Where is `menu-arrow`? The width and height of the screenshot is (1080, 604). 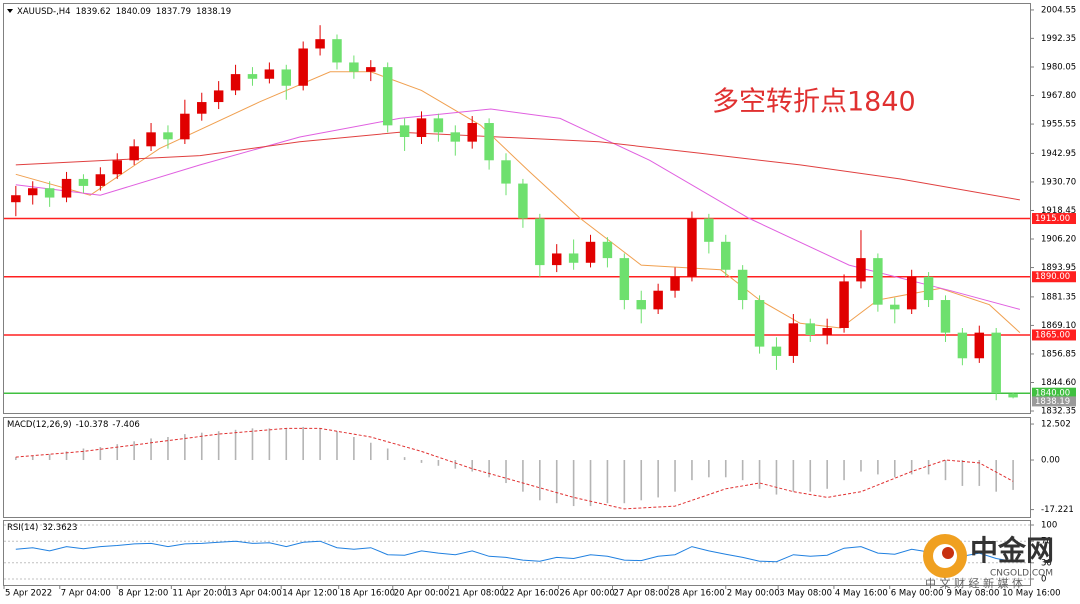
menu-arrow is located at coordinates (10, 11).